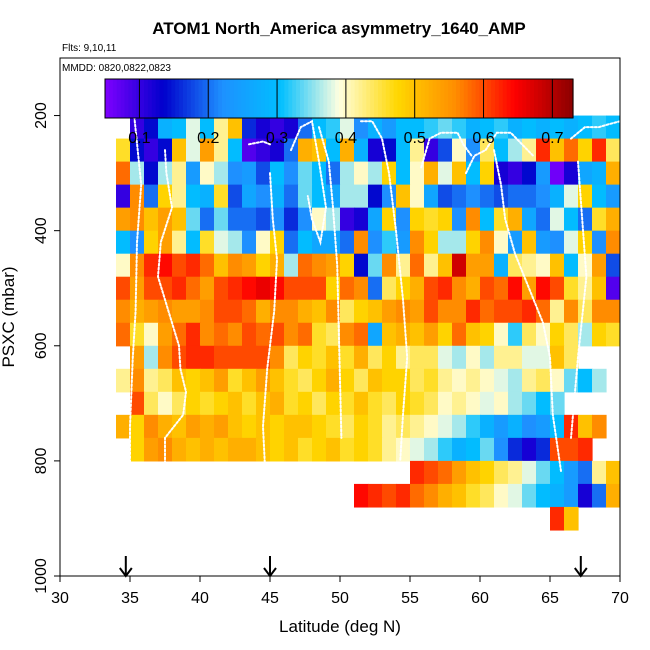 This screenshot has height=650, width=650. What do you see at coordinates (346, 138) in the screenshot?
I see `colorbar-tick-label: 0.4` at bounding box center [346, 138].